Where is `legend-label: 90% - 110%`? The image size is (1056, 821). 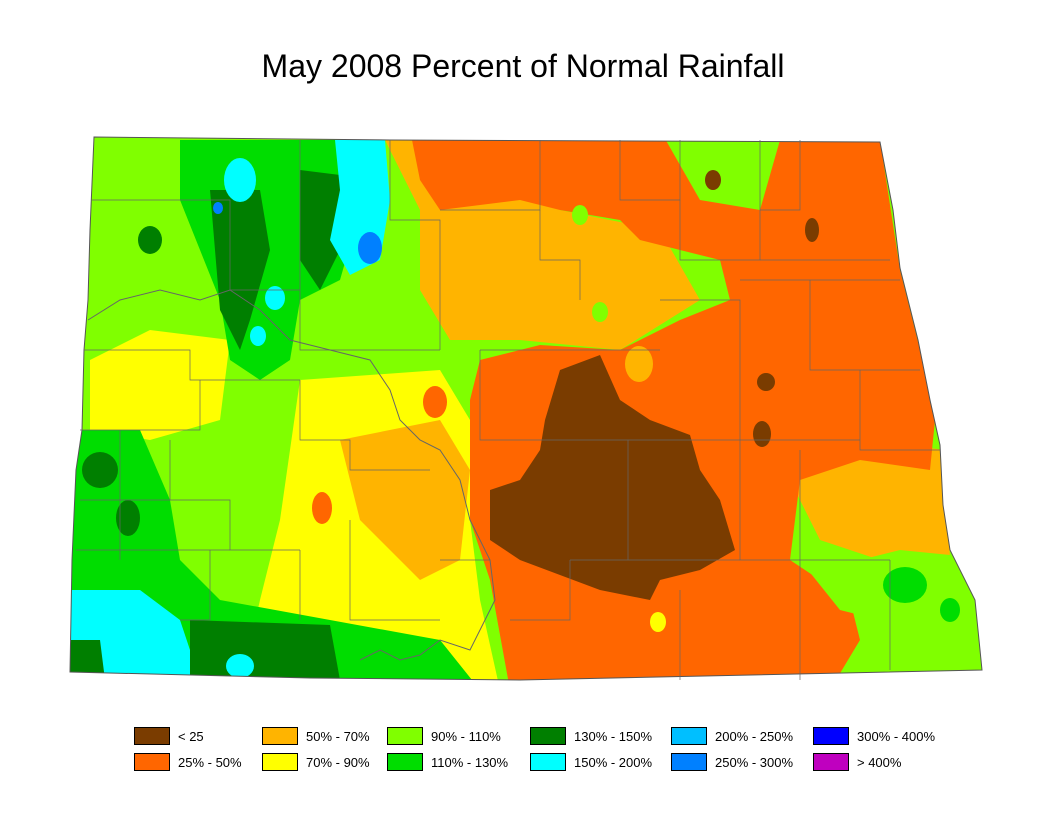
legend-label: 90% - 110% is located at coordinates (466, 736).